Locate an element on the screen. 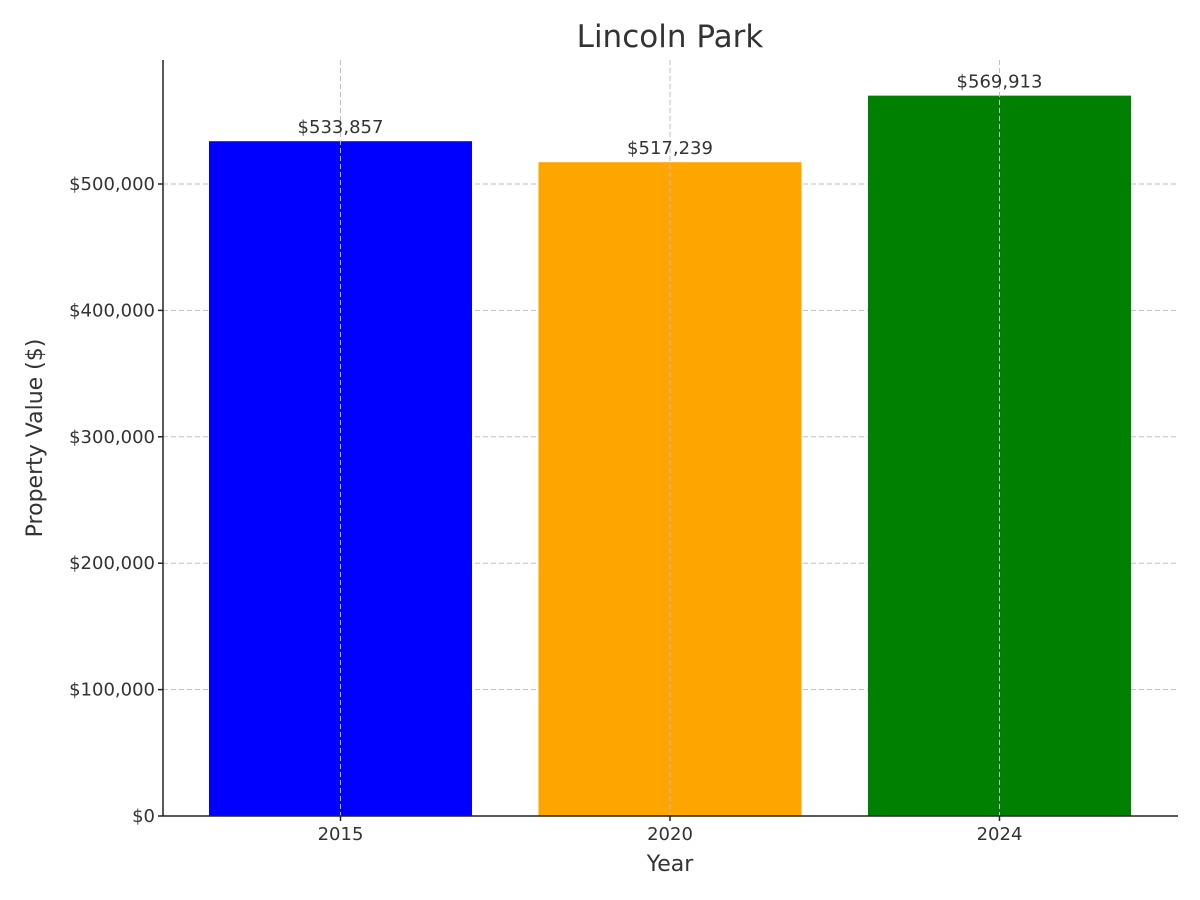  y-tick-label: $500,000 is located at coordinates (112, 184).